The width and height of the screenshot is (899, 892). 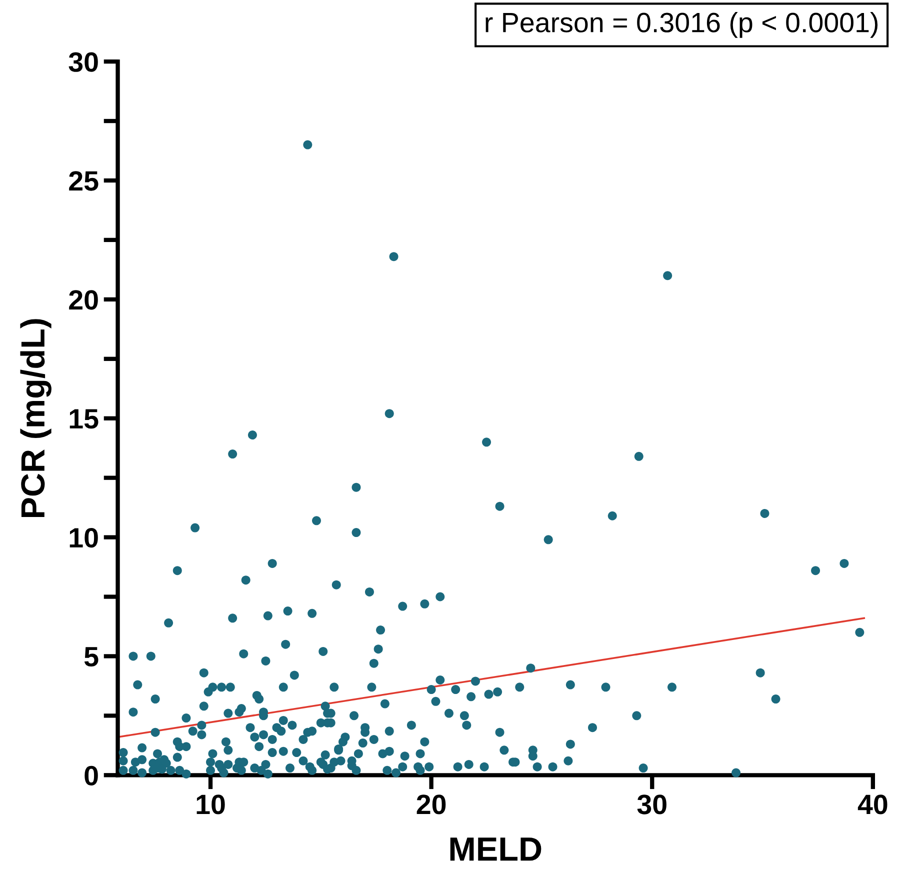 I want to click on y-tick-label: 25, so click(x=83, y=181).